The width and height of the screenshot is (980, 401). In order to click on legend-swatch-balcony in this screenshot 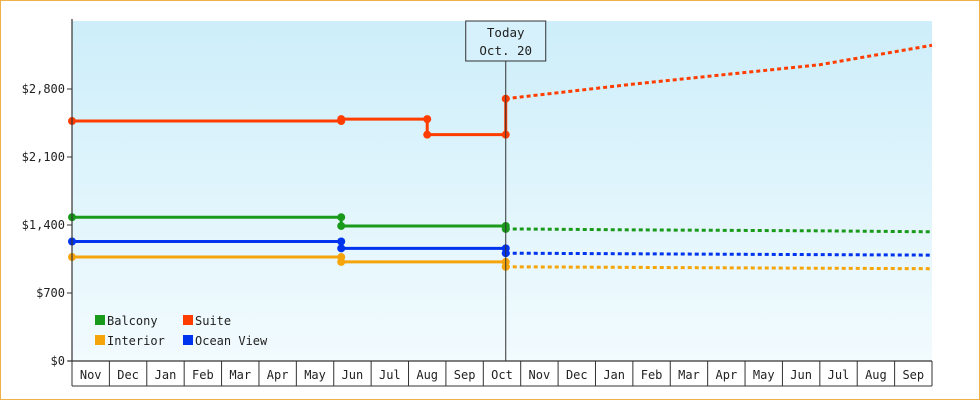, I will do `click(100, 320)`.